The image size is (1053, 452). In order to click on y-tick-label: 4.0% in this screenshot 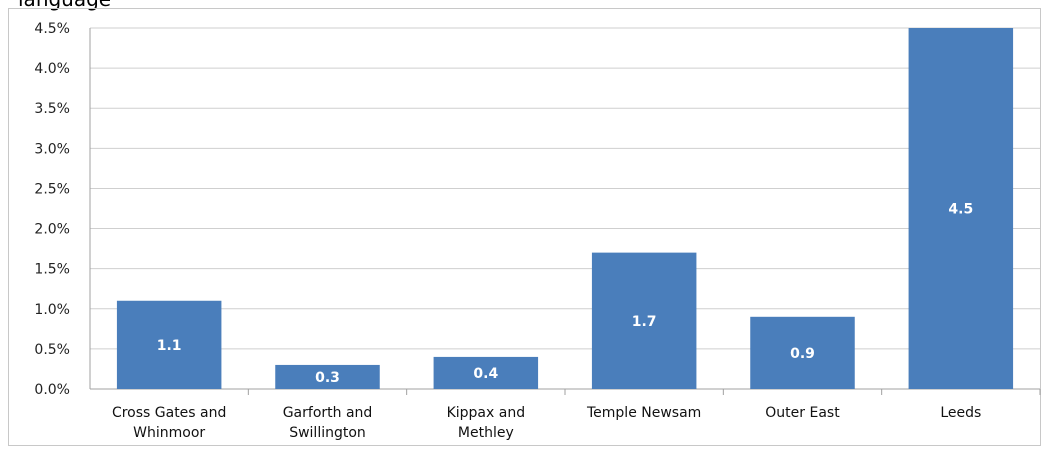, I will do `click(52, 69)`.